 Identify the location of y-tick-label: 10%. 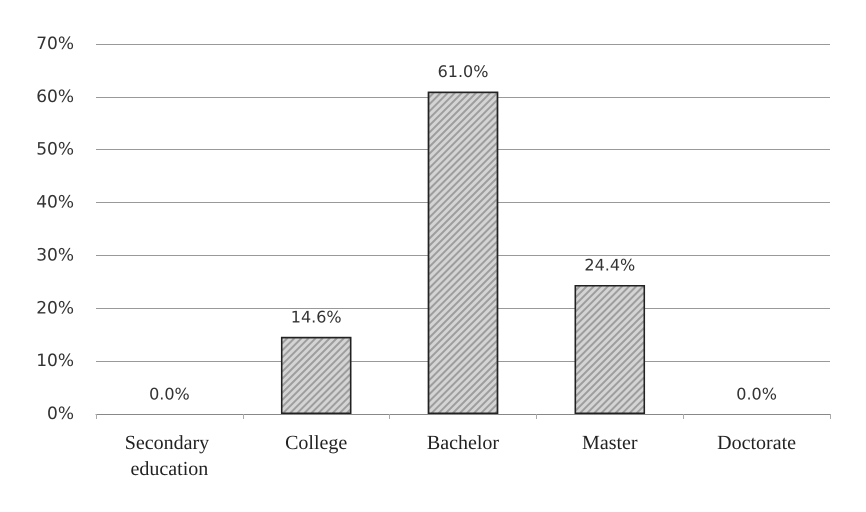
(55, 361).